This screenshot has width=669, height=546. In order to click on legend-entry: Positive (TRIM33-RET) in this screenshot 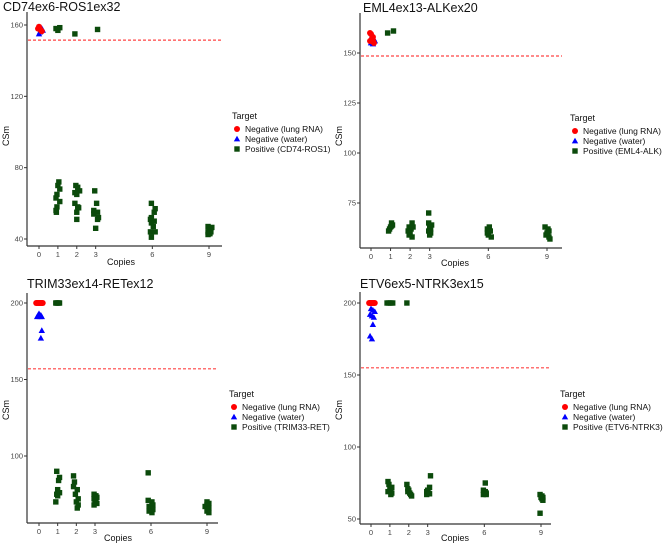, I will do `click(286, 427)`.